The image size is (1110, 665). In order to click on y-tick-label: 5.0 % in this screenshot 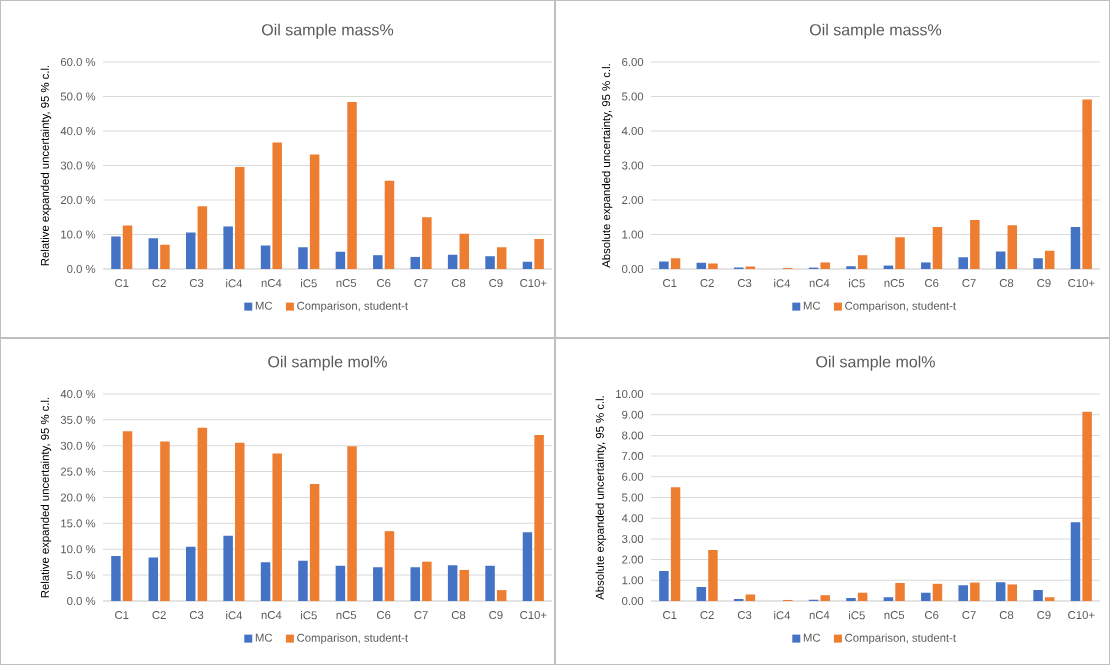, I will do `click(81, 575)`.